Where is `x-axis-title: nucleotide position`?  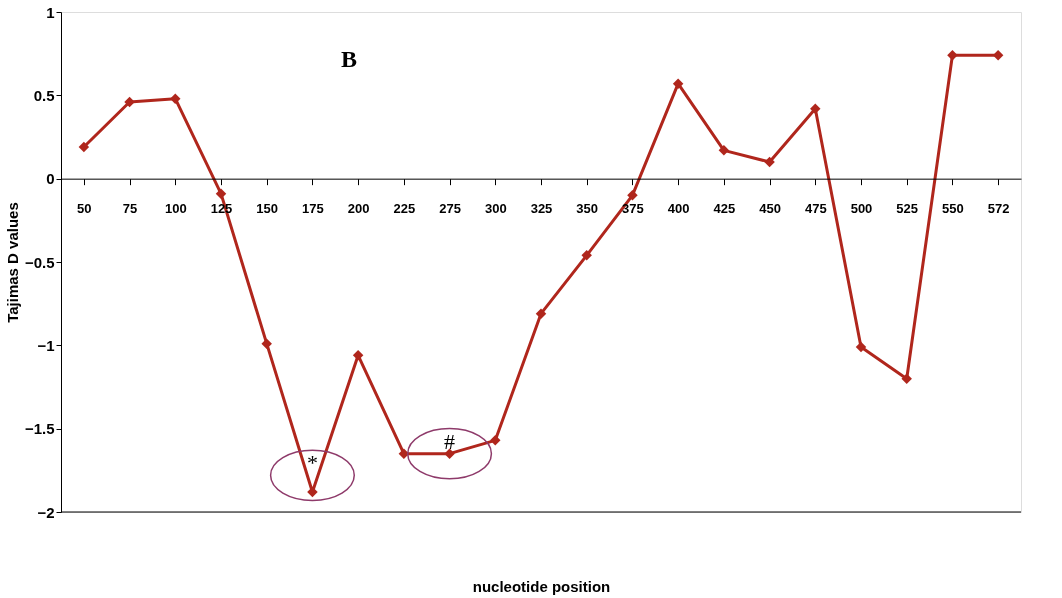
x-axis-title: nucleotide position is located at coordinates (541, 586).